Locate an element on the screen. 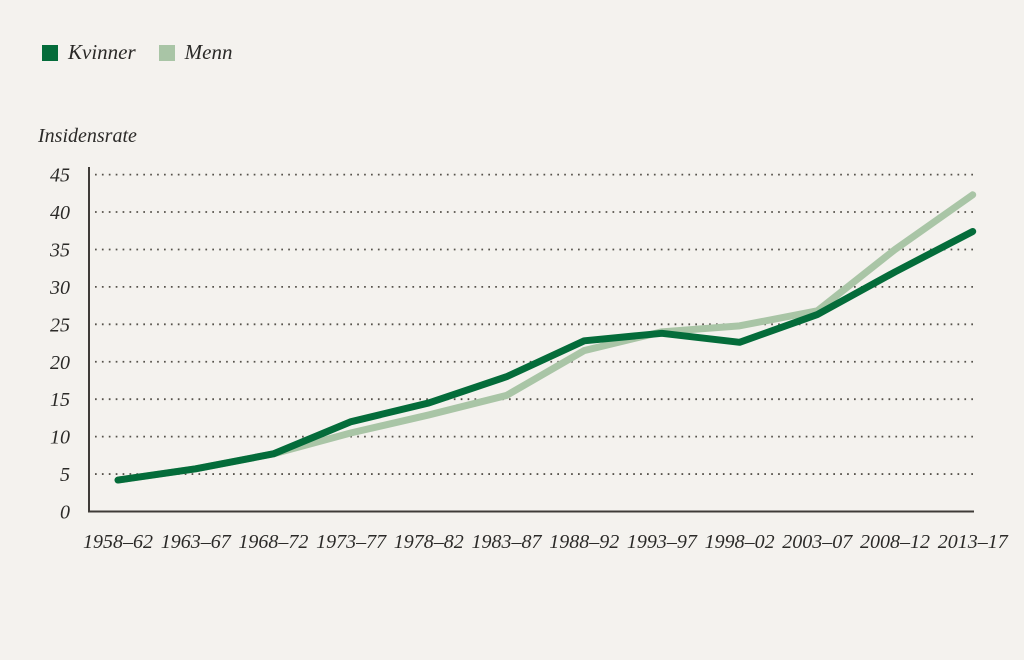 The width and height of the screenshot is (1024, 660). menn-color-swatch is located at coordinates (166, 52).